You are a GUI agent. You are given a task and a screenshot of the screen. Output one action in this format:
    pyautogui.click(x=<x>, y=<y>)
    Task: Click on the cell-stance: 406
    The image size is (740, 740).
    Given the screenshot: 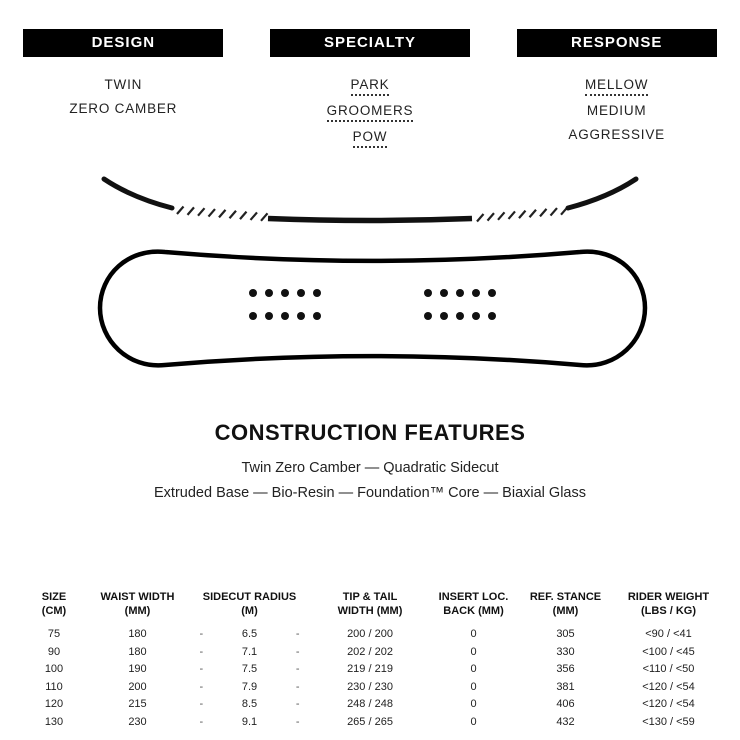 What is the action you would take?
    pyautogui.click(x=565, y=704)
    